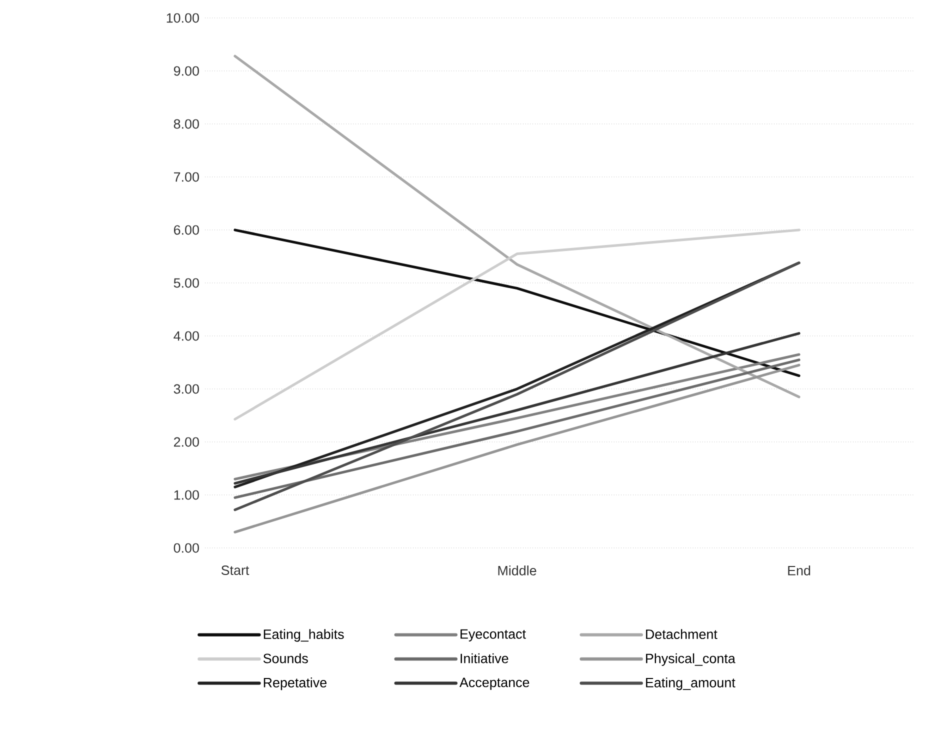 The width and height of the screenshot is (925, 735). Describe the element at coordinates (186, 230) in the screenshot. I see `y-tick-label: 6.00` at that location.